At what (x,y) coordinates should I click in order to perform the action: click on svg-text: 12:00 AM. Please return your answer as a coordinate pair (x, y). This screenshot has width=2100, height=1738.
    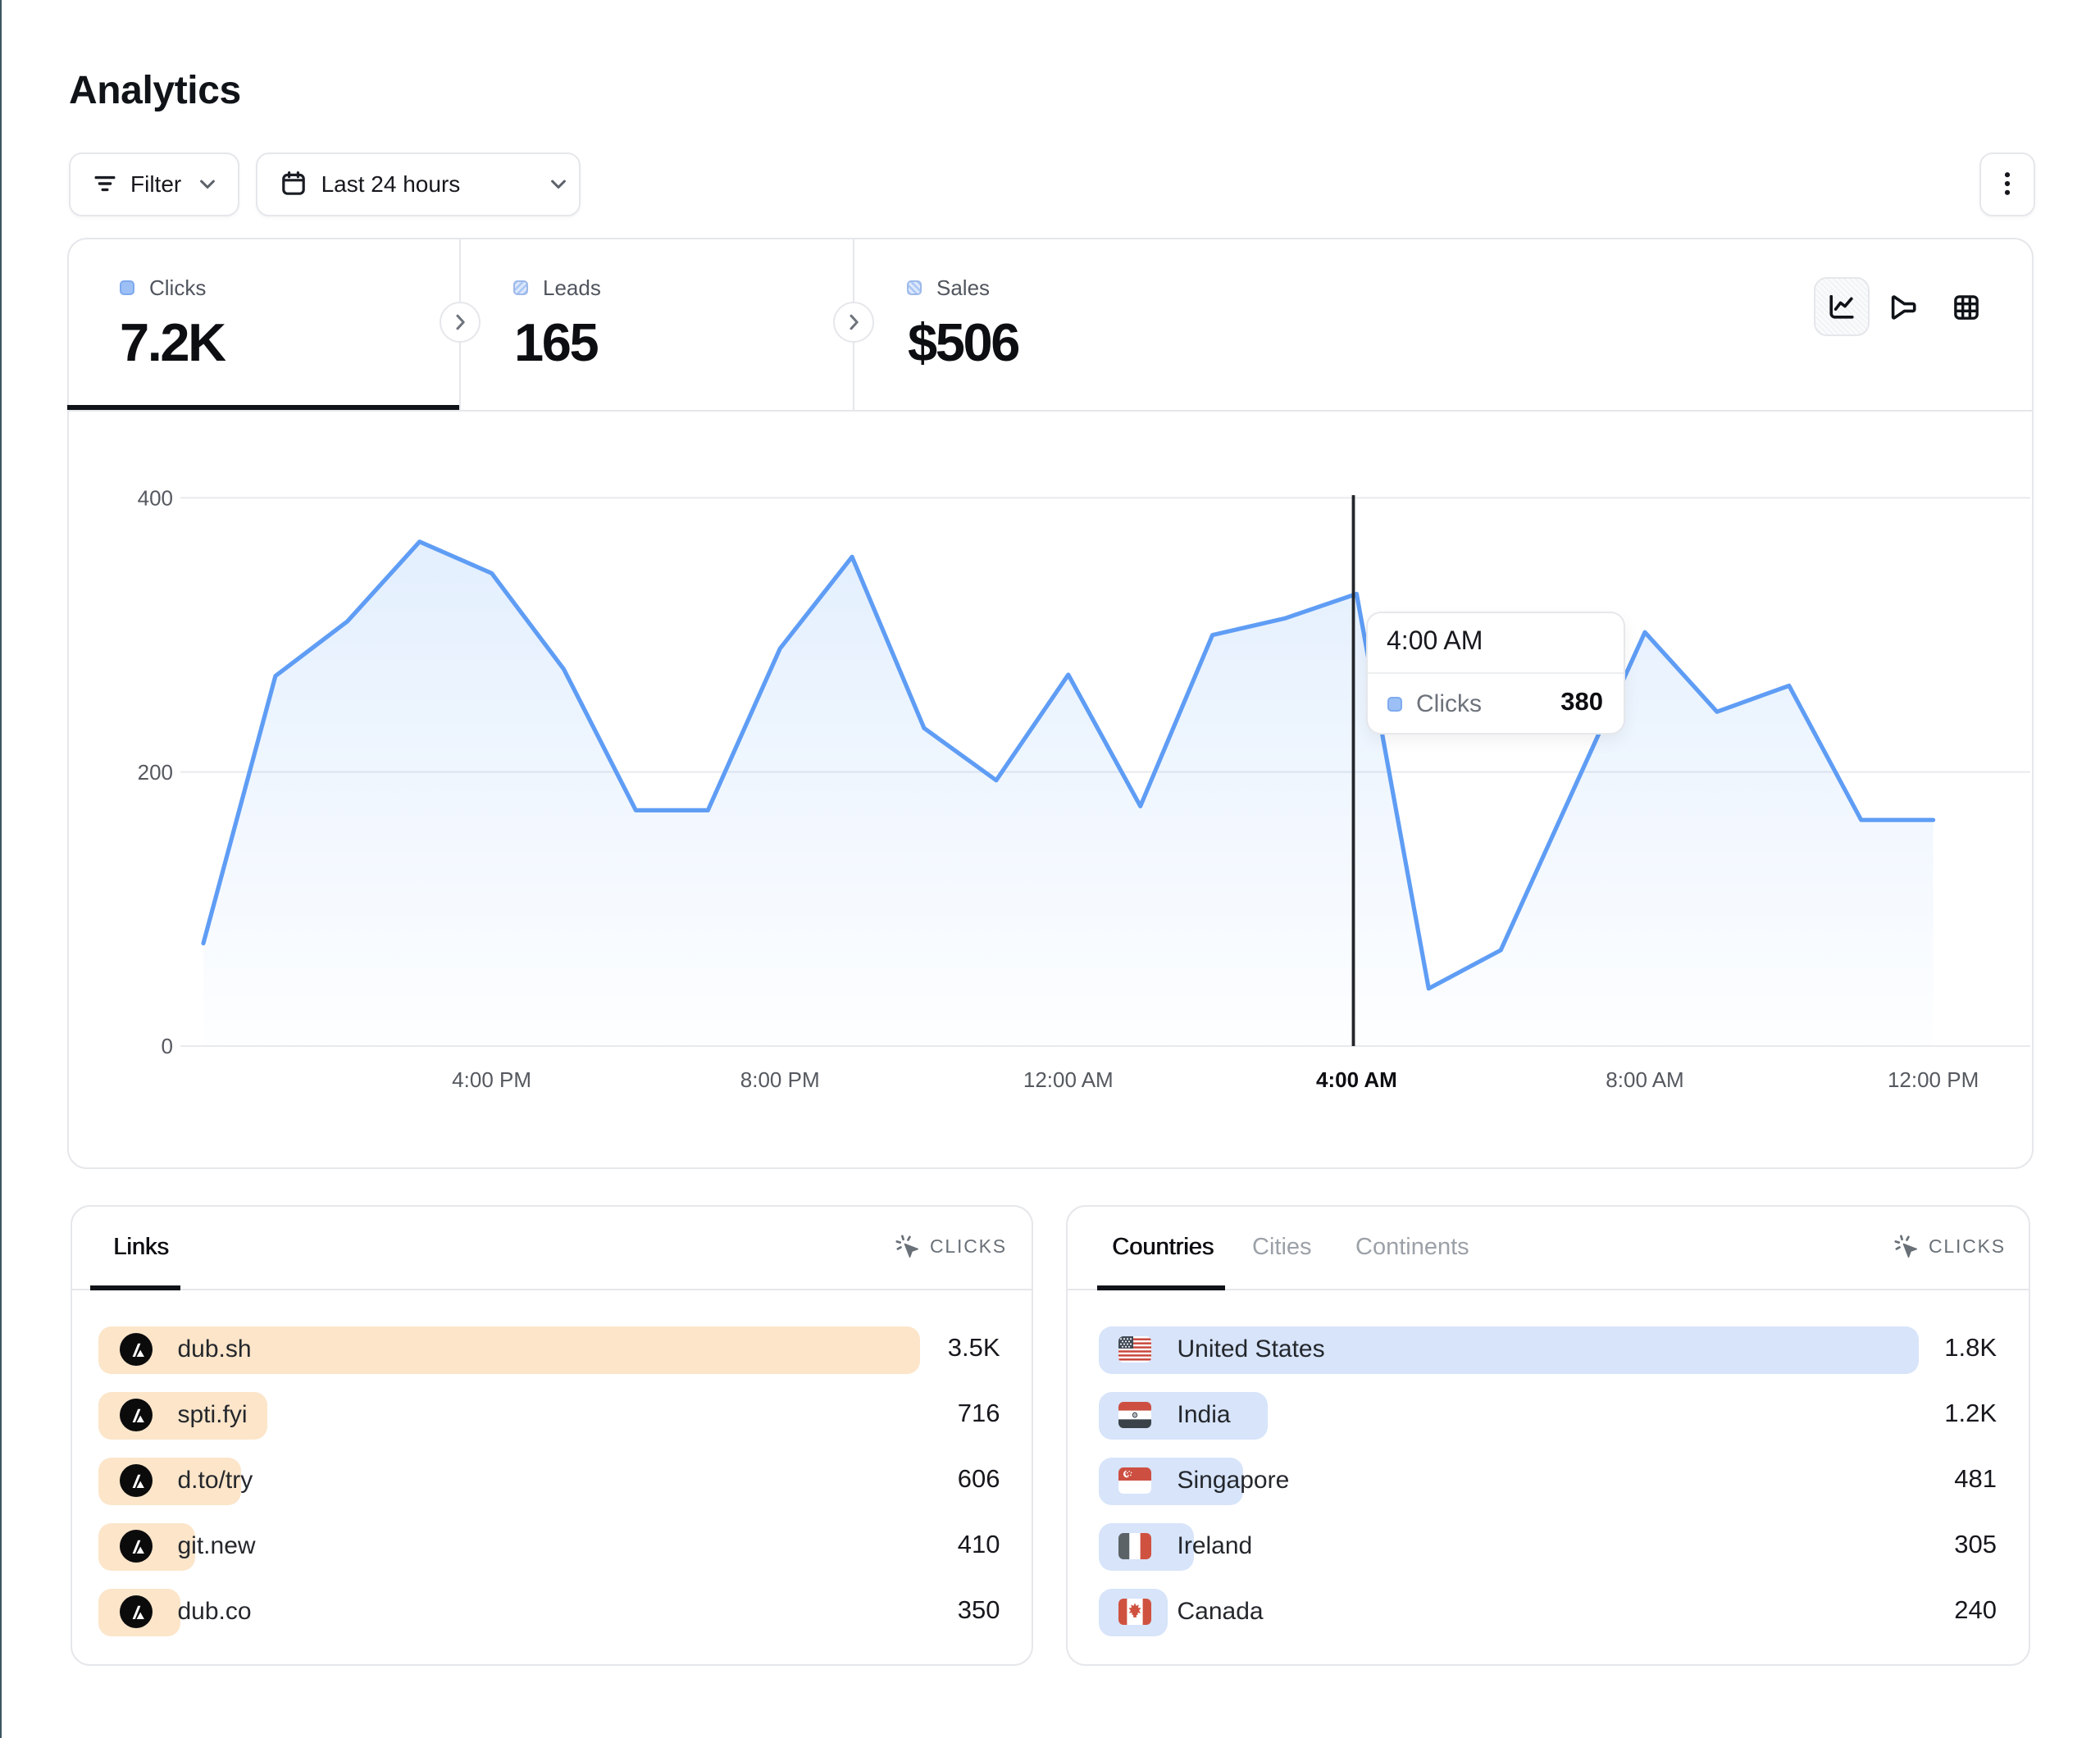
    Looking at the image, I should click on (1068, 1079).